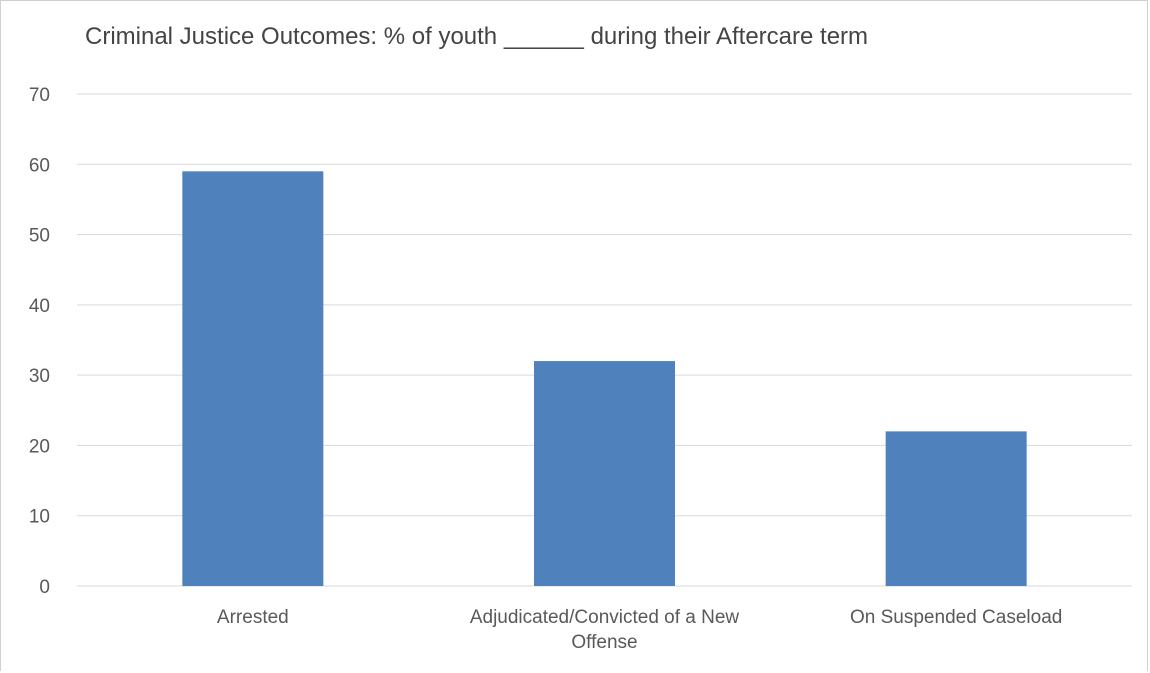 The image size is (1150, 673). I want to click on y-tick-label: 10, so click(39, 517).